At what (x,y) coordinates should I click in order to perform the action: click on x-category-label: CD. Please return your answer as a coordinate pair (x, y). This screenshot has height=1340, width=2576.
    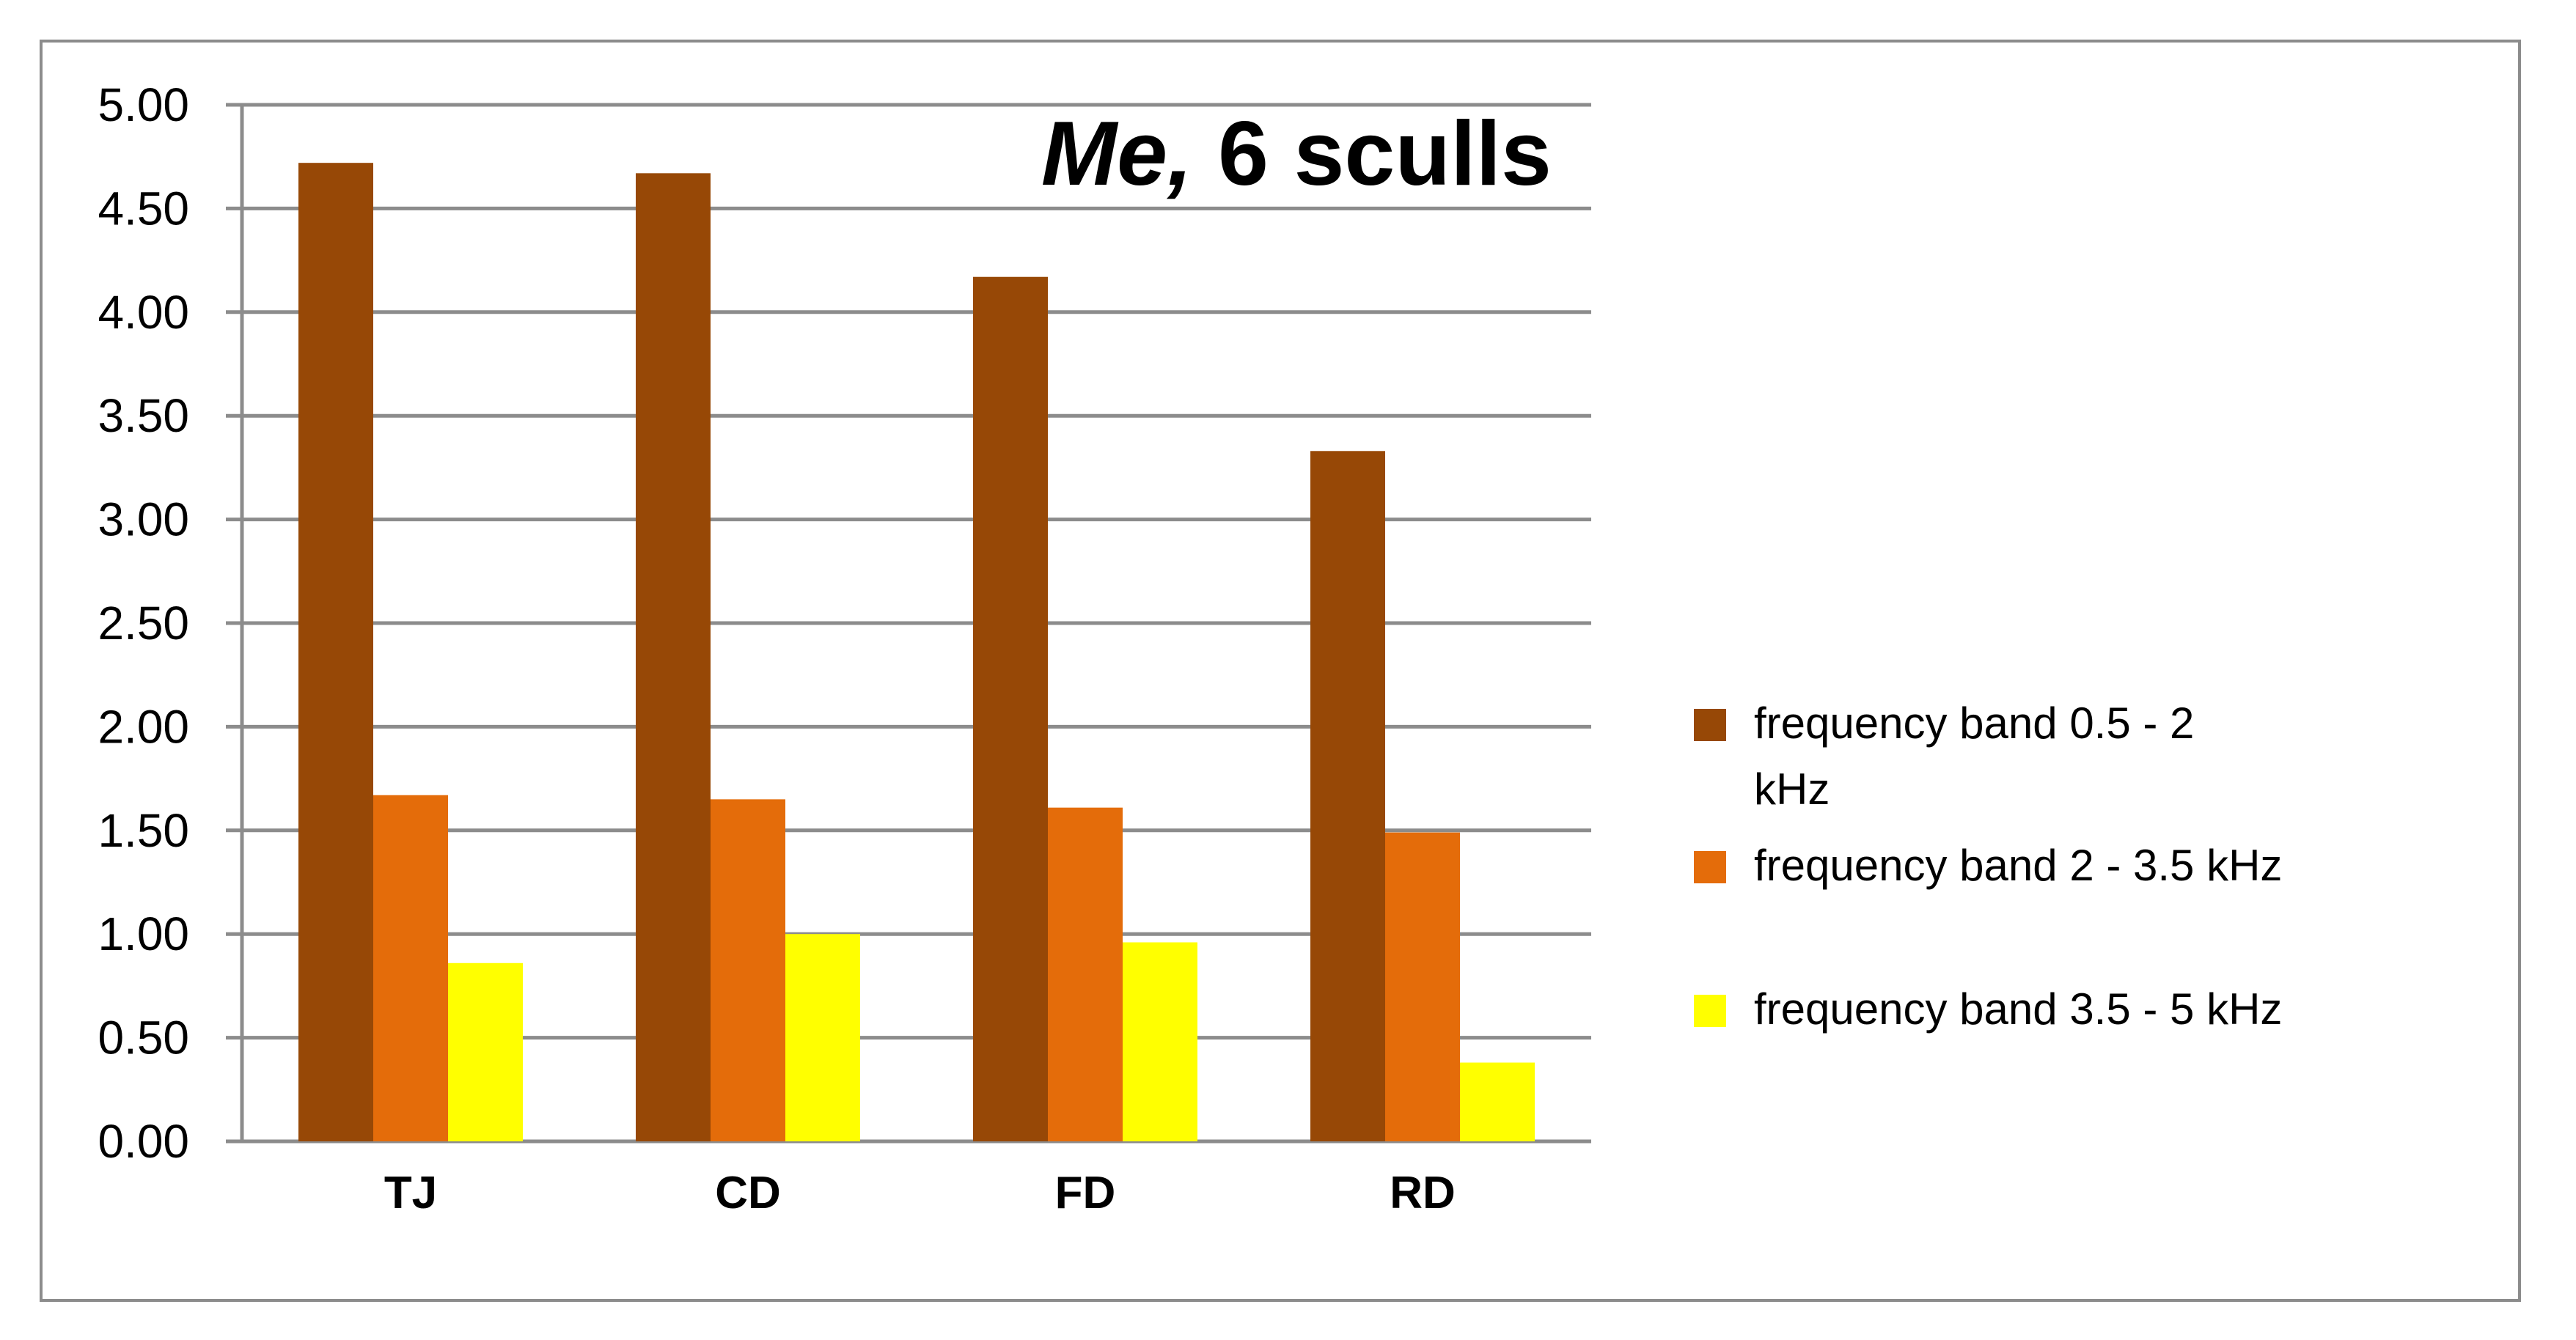
    Looking at the image, I should click on (748, 1193).